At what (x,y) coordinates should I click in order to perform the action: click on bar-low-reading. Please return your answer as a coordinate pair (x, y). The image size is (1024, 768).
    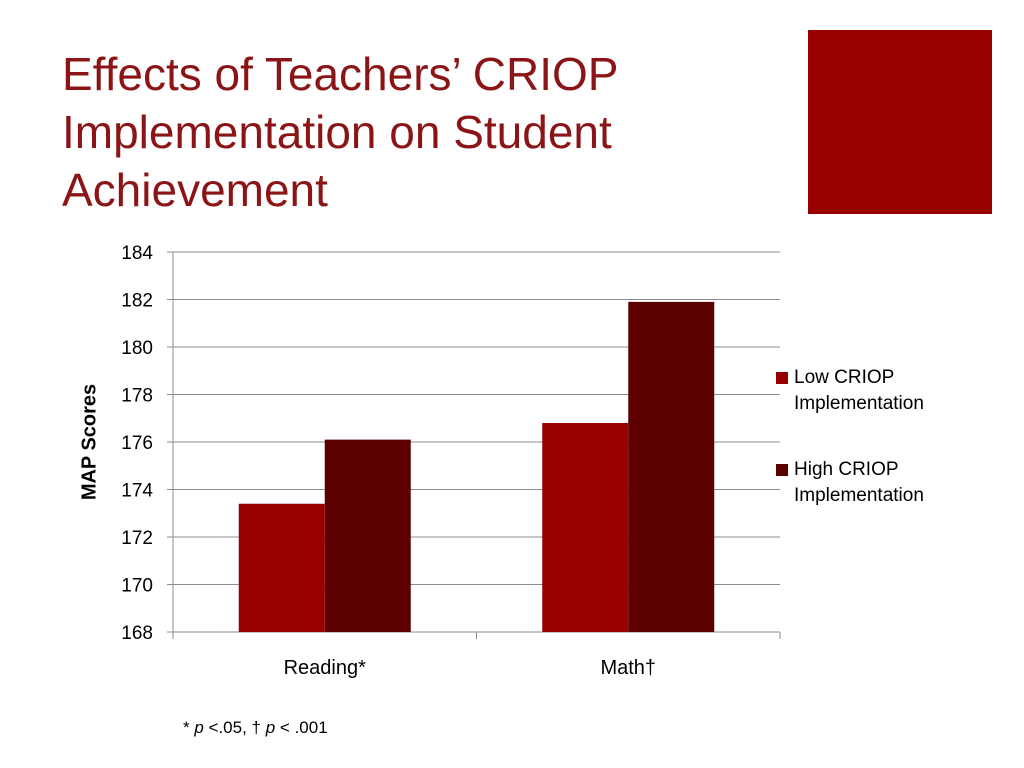
    Looking at the image, I should click on (281, 567).